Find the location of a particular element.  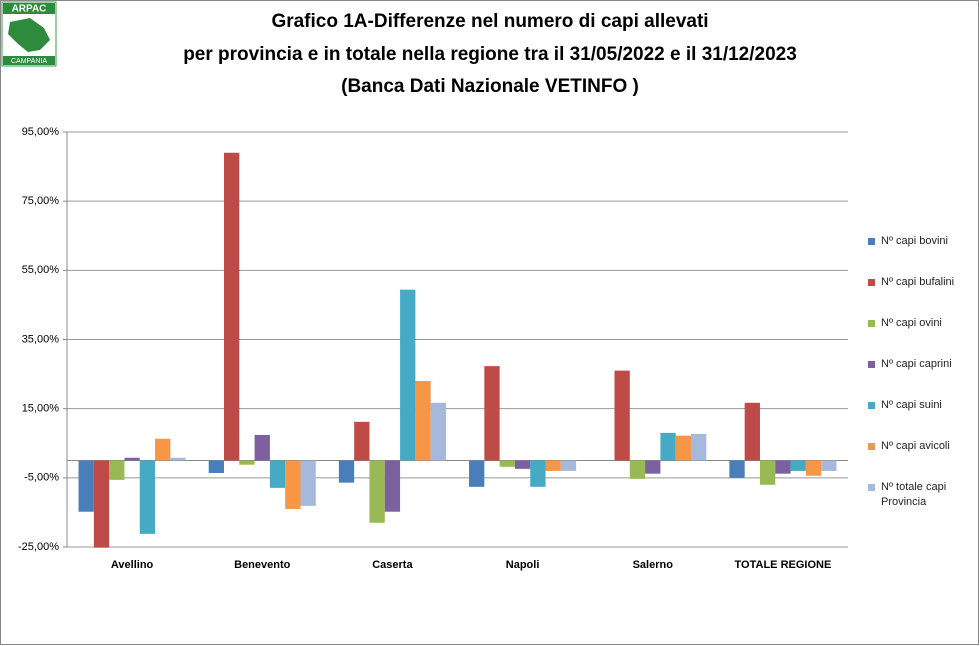

logo-map is located at coordinates (29, 35).